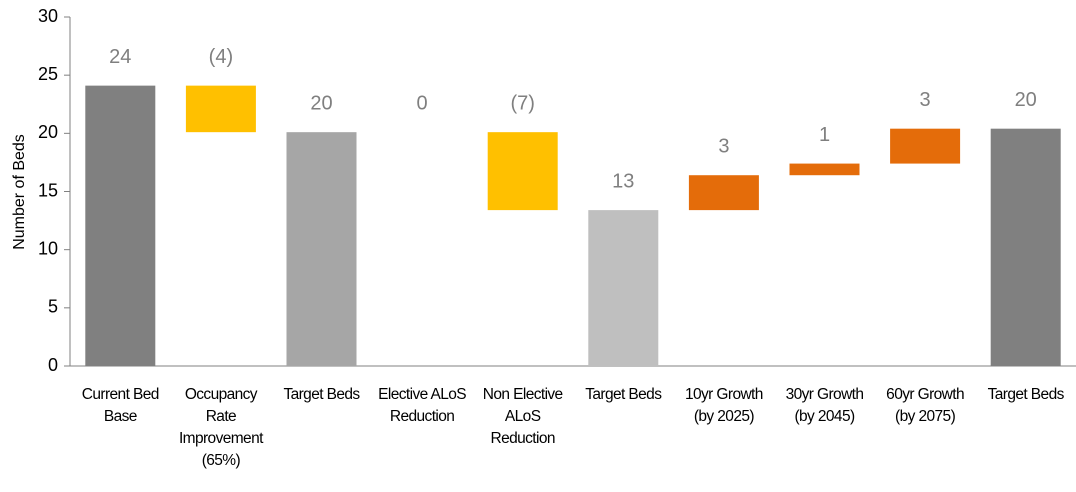  Describe the element at coordinates (53, 365) in the screenshot. I see `y-tick-label: 0` at that location.